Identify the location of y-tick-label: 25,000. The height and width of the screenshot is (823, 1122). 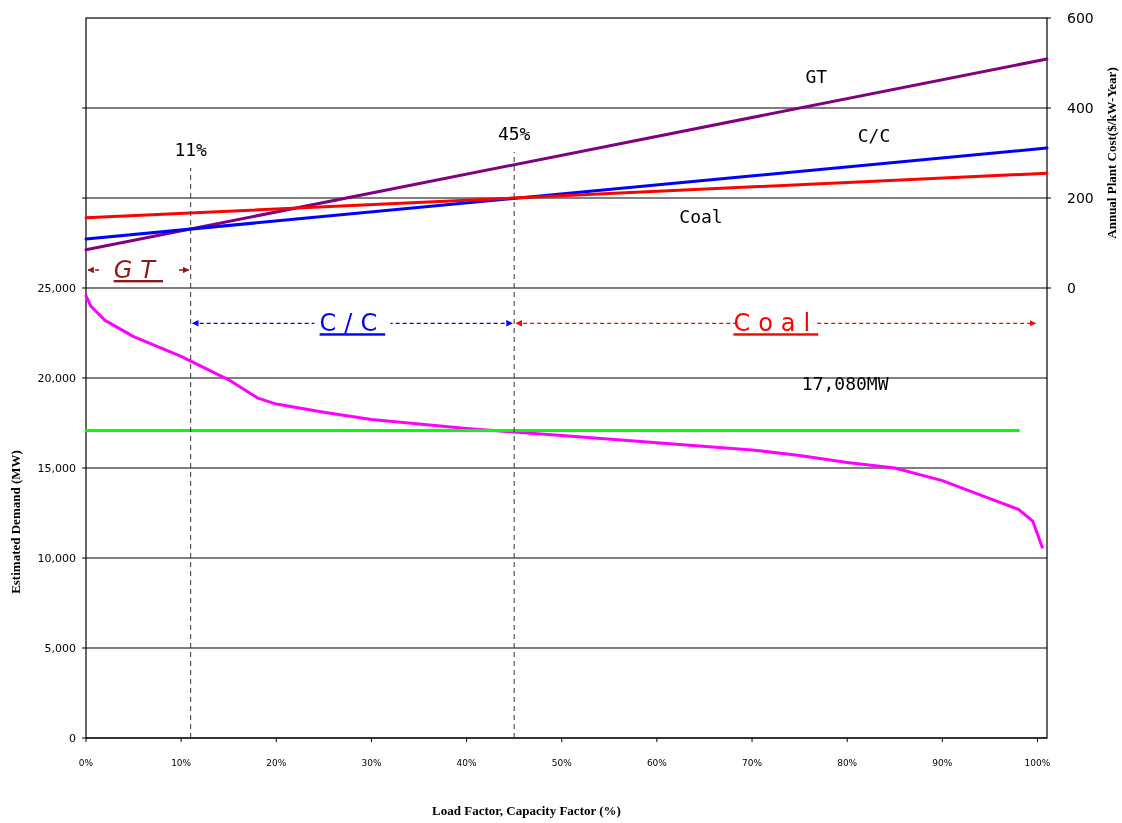
(56, 288).